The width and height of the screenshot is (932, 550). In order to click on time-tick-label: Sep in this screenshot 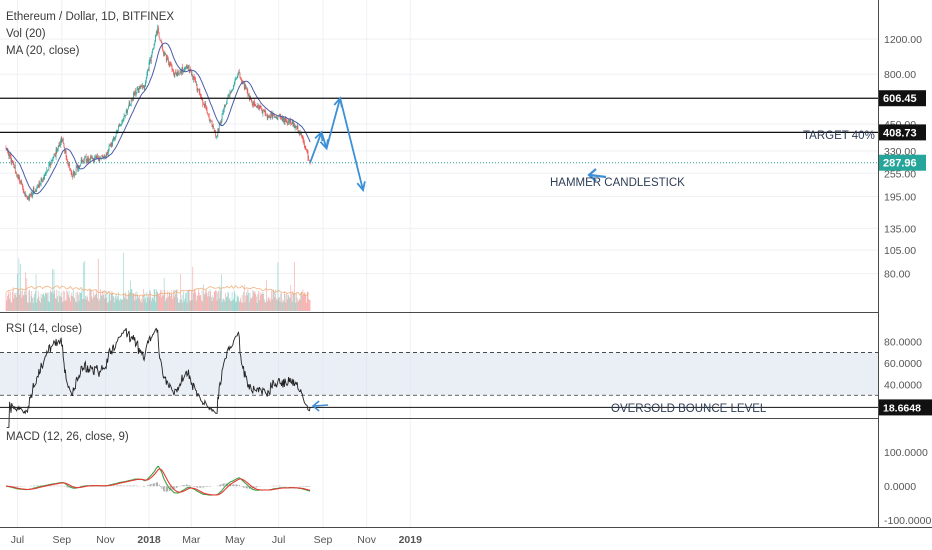, I will do `click(323, 540)`.